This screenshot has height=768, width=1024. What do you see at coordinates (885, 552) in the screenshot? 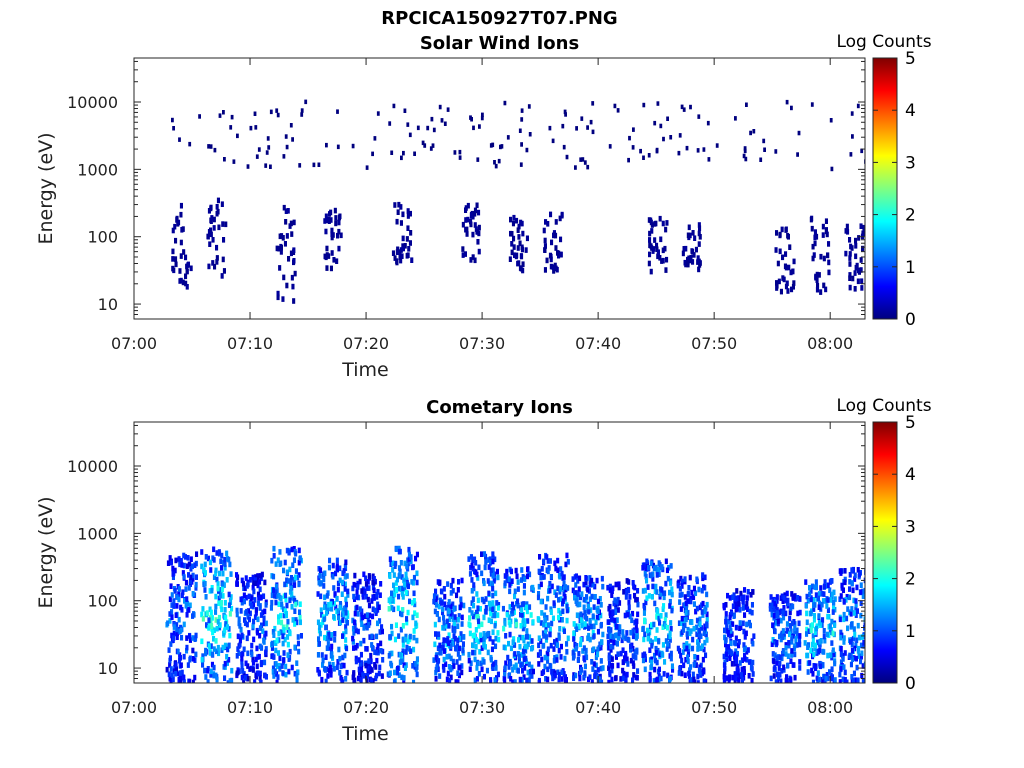
I see `colorbar` at bounding box center [885, 552].